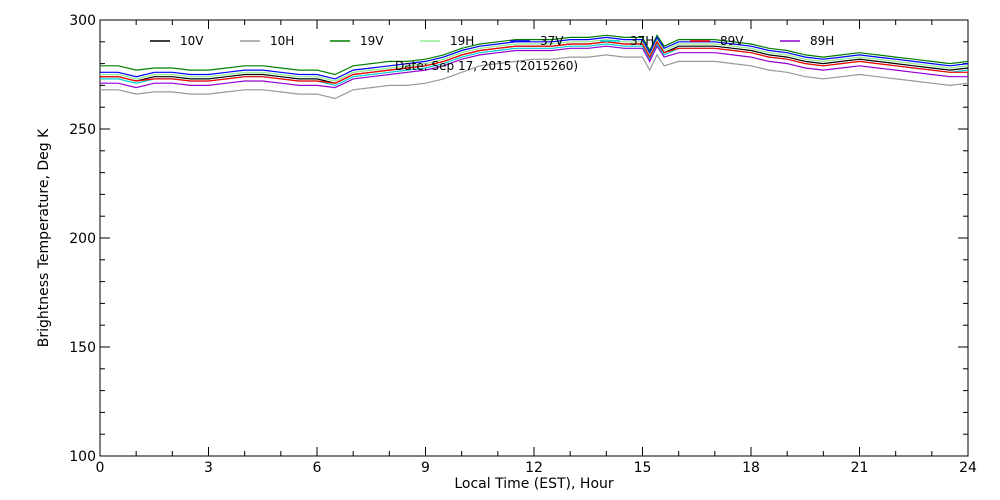  I want to click on legend-label-89h: 89H, so click(822, 41).